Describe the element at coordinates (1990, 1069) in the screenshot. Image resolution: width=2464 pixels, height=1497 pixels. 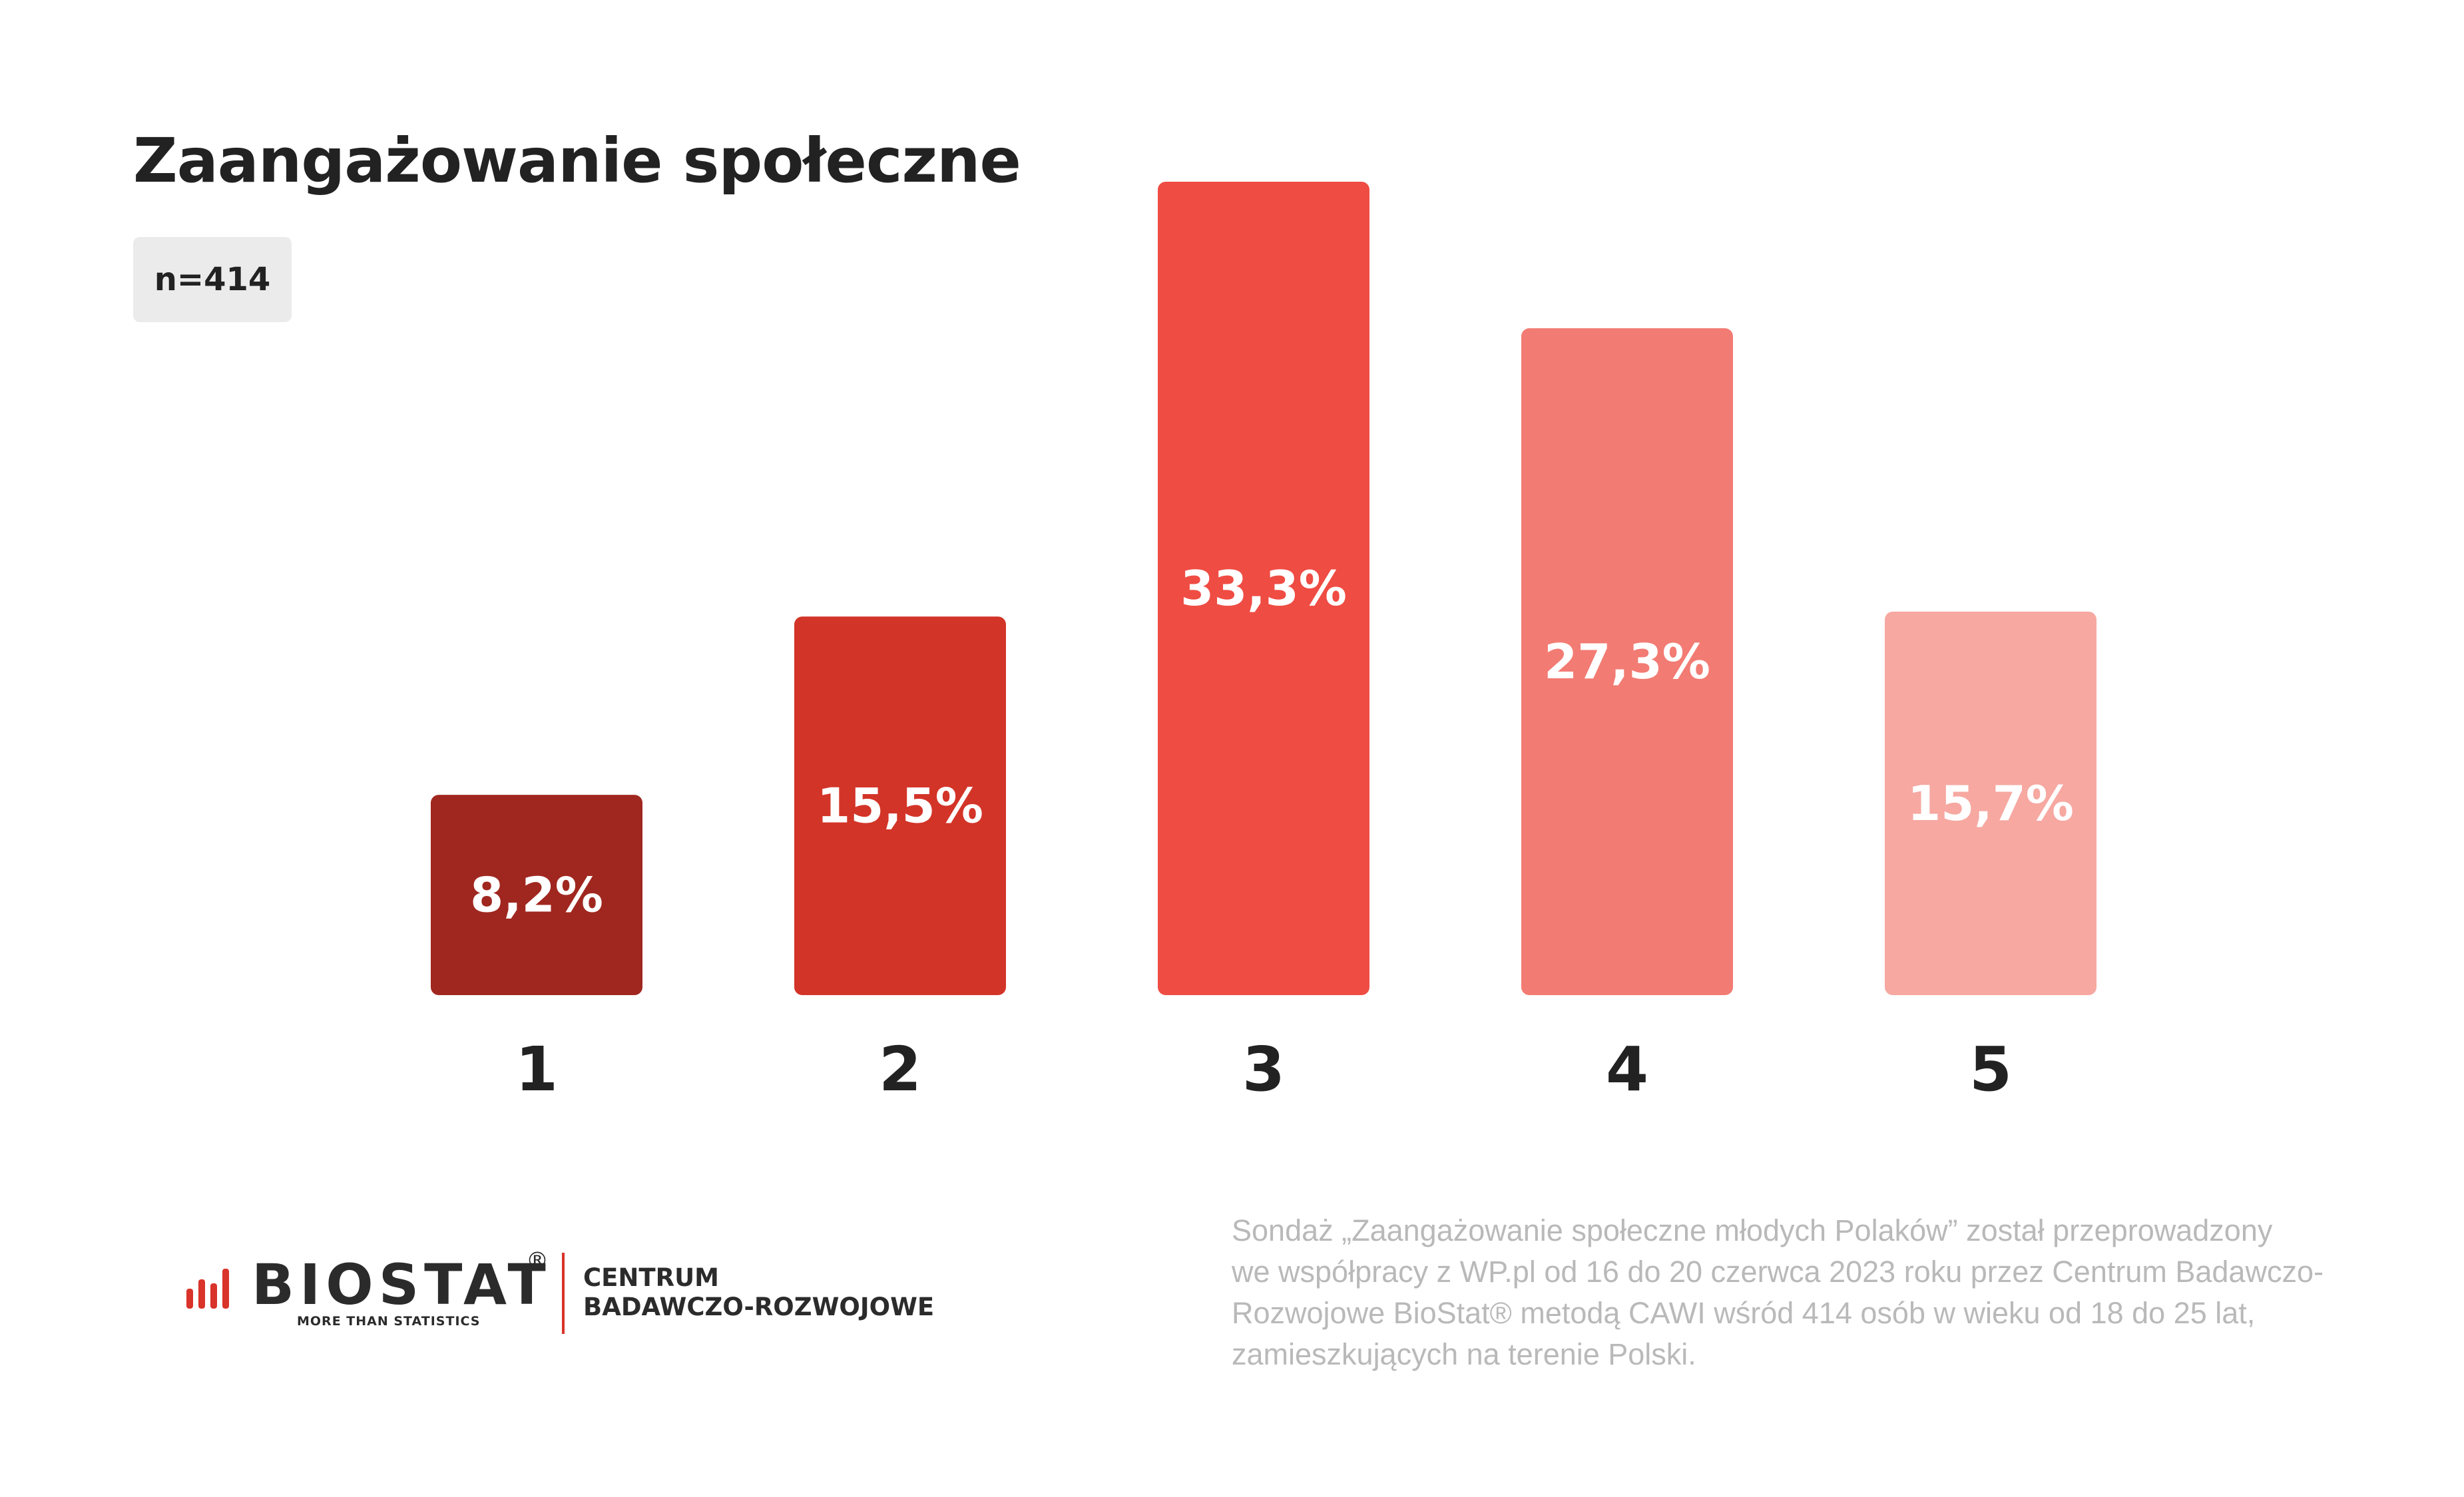
I see `category-label-5: 5` at that location.